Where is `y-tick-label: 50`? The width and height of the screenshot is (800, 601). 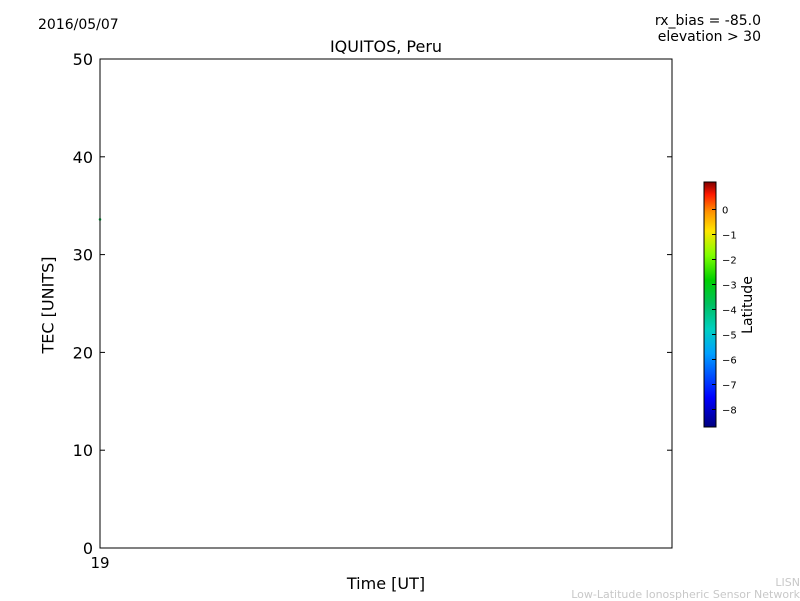
y-tick-label: 50 is located at coordinates (83, 59).